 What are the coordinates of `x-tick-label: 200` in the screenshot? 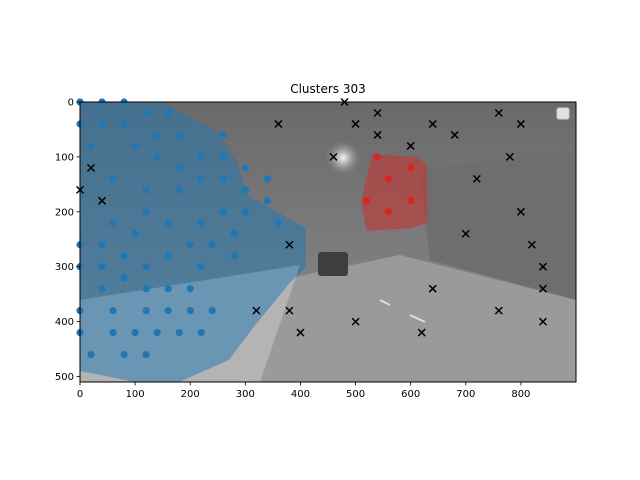 It's located at (190, 394).